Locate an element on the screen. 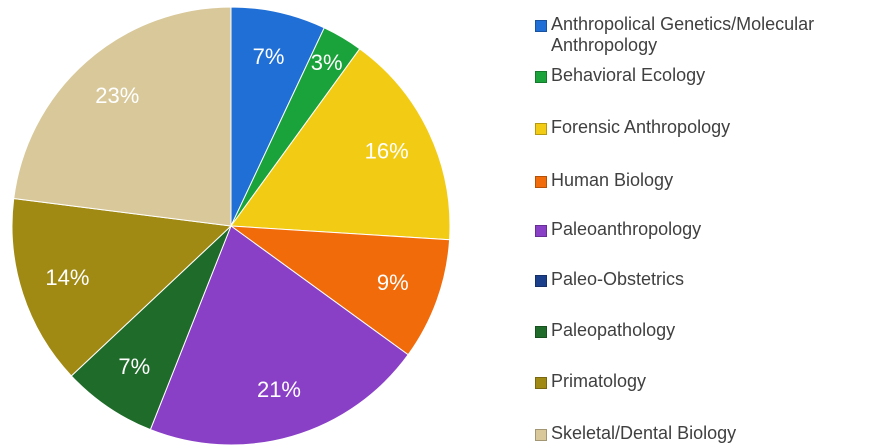  data-label: 9% is located at coordinates (393, 282).